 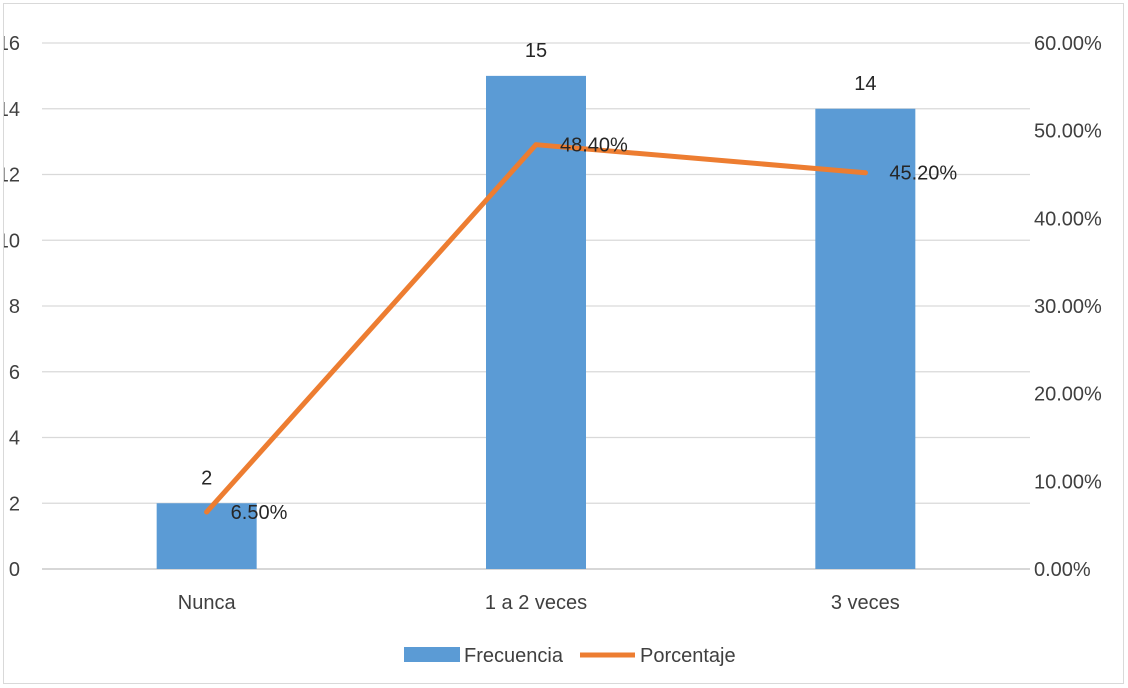 I want to click on bar-data-label: 15, so click(x=536, y=51).